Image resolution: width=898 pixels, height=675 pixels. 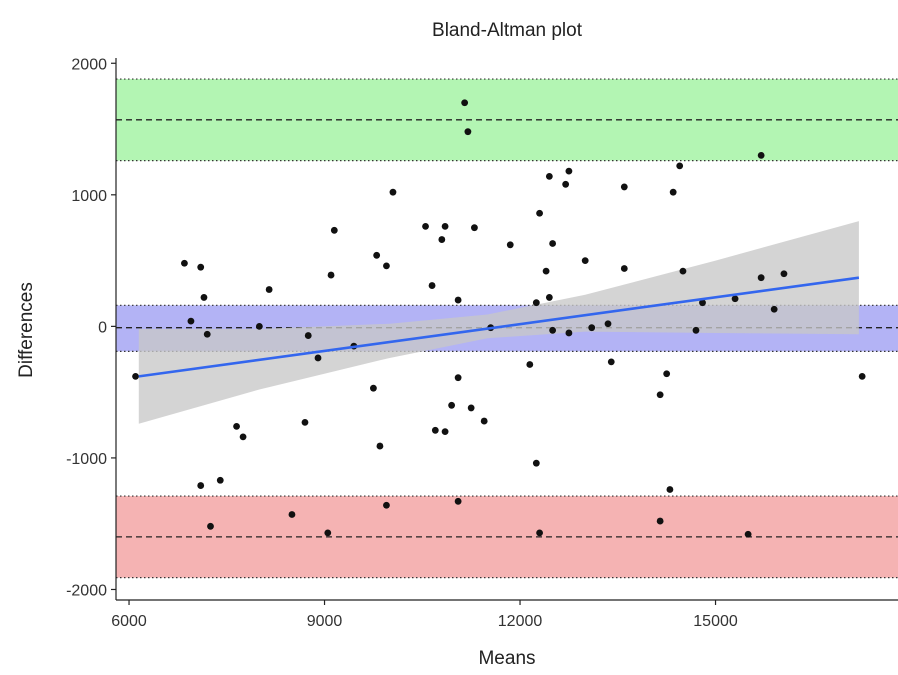 What do you see at coordinates (89, 64) in the screenshot?
I see `y-tick-label: 2000` at bounding box center [89, 64].